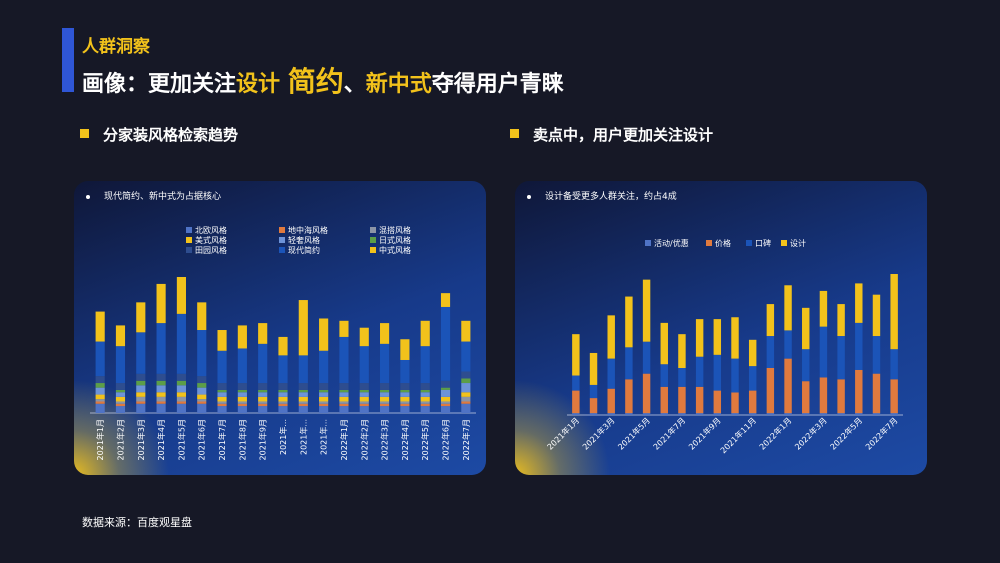 This screenshot has width=1000, height=563. I want to click on legend-item: 中式风格, so click(390, 250).